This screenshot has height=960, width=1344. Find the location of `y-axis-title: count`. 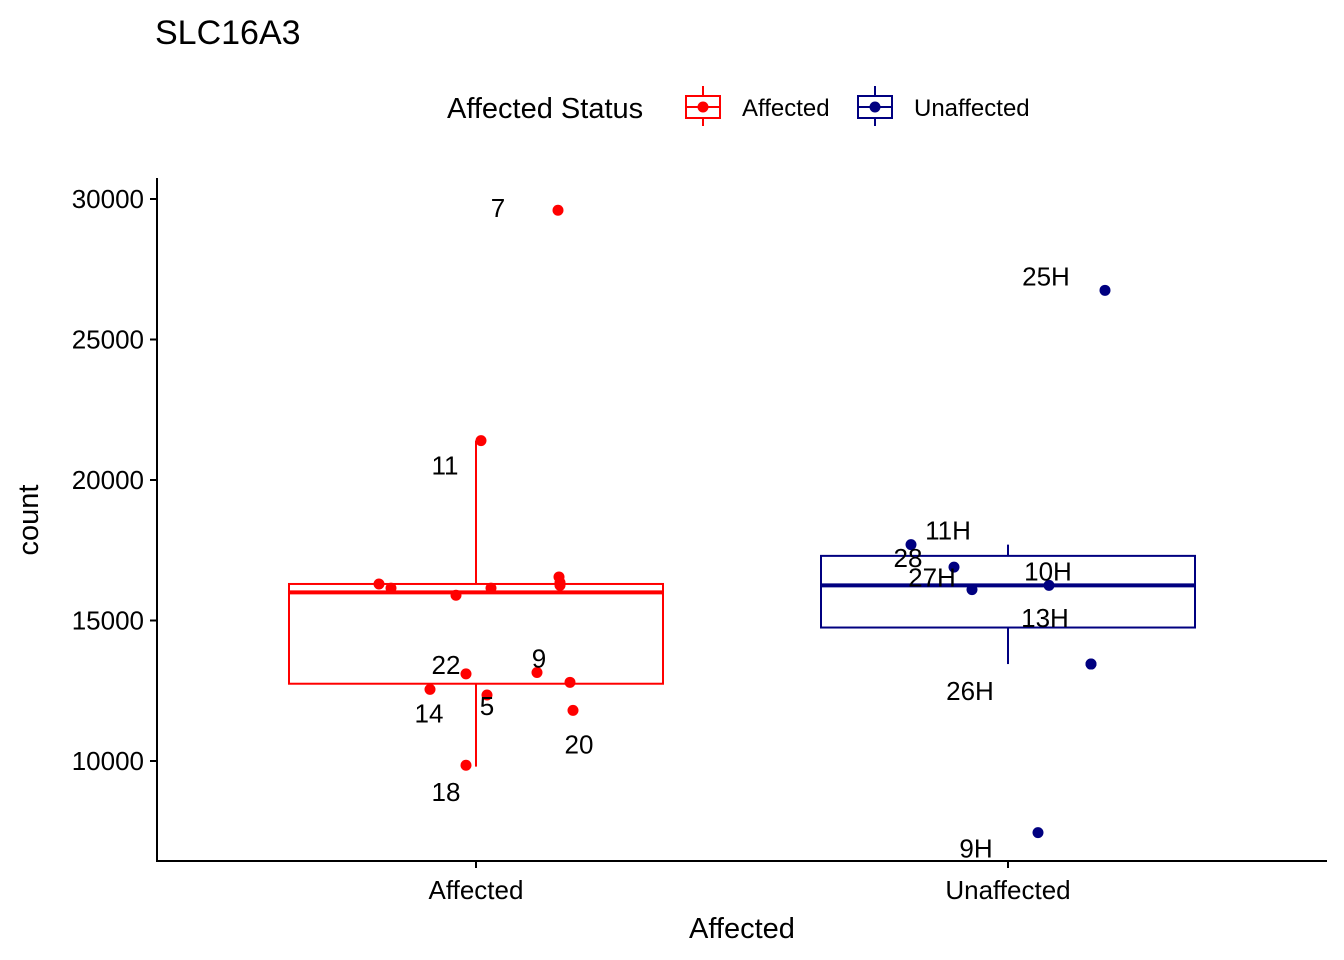

y-axis-title: count is located at coordinates (29, 520).